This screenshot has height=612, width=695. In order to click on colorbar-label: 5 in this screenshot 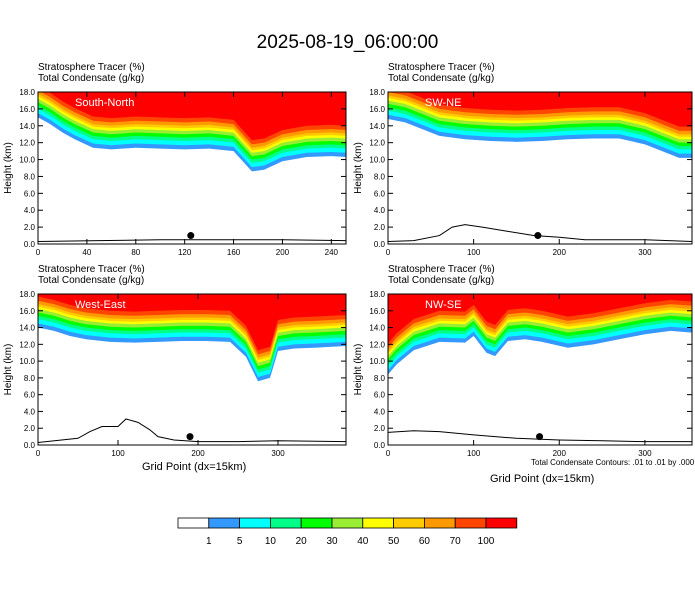, I will do `click(240, 541)`.